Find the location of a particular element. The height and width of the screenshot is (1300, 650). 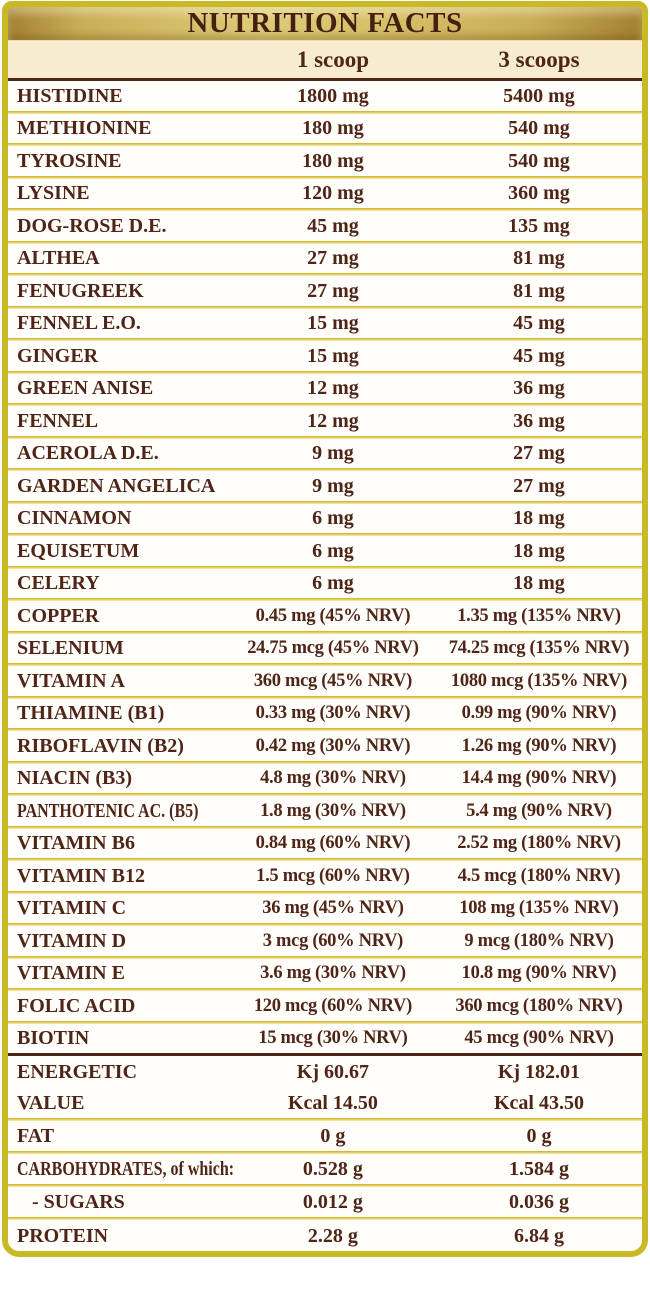

column-header-row: 1 scoop 3 scoops is located at coordinates (325, 59).